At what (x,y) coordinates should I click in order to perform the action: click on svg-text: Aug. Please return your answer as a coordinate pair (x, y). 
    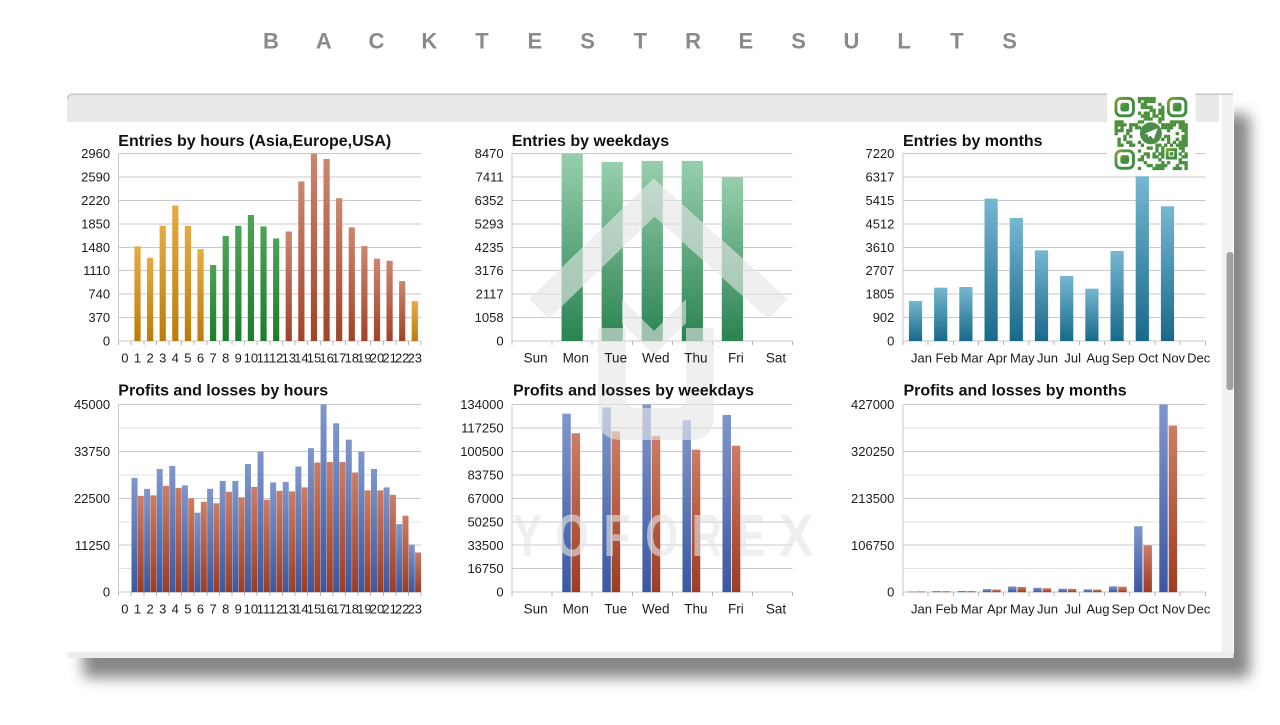
    Looking at the image, I should click on (1097, 609).